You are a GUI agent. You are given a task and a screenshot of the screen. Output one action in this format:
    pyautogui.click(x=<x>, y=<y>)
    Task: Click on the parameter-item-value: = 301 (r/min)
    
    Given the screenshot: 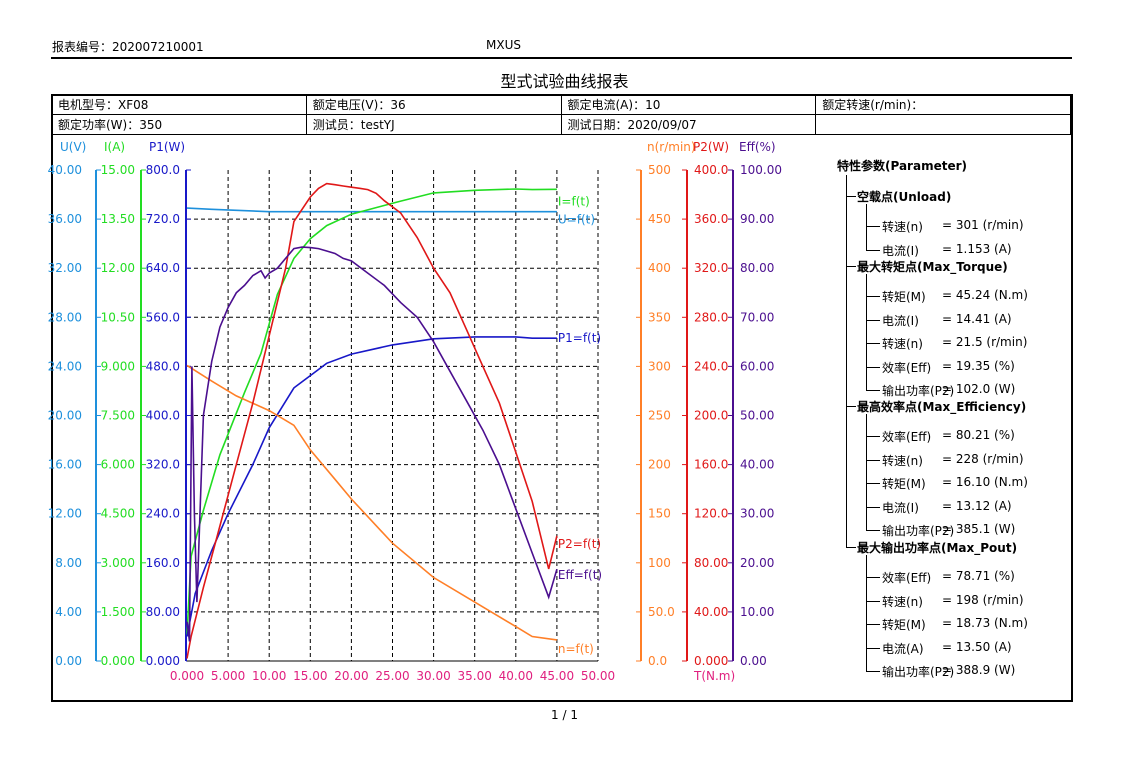 What is the action you would take?
    pyautogui.click(x=983, y=225)
    